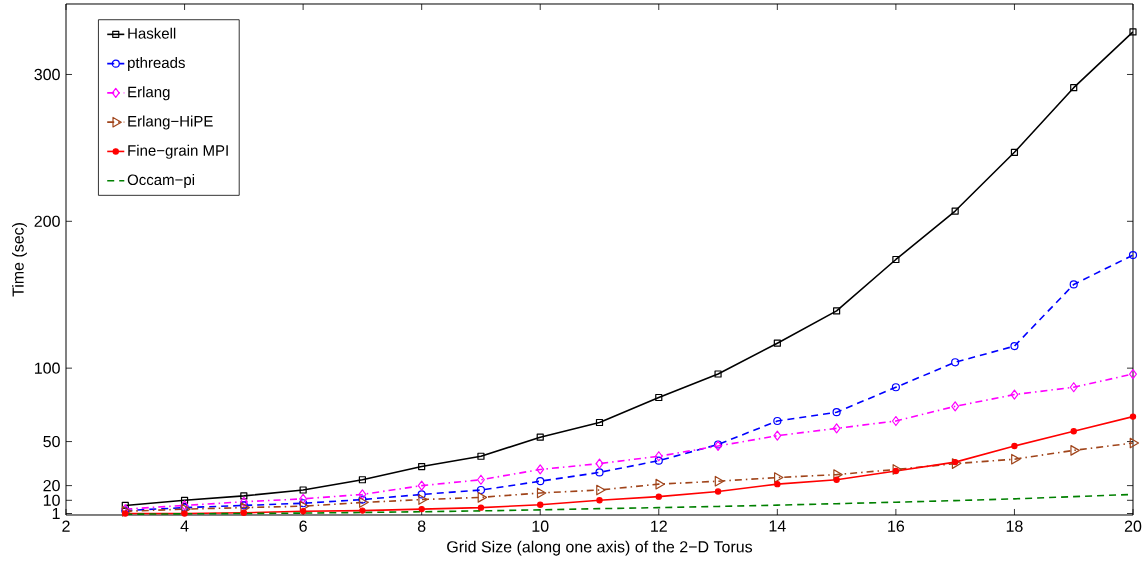  Describe the element at coordinates (51, 441) in the screenshot. I see `y-tick-label: 50` at that location.